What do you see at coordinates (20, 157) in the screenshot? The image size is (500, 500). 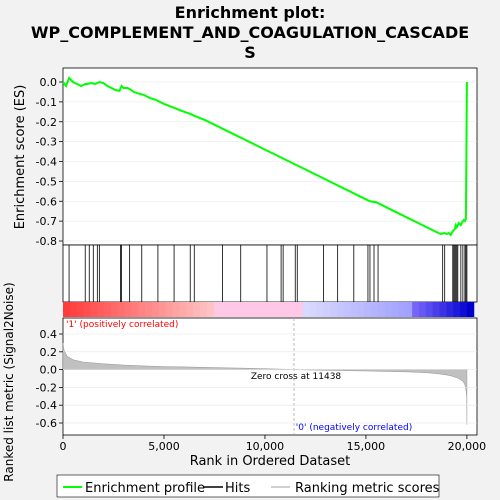 I see `es-axis-label: Enrichment score (ES)` at bounding box center [20, 157].